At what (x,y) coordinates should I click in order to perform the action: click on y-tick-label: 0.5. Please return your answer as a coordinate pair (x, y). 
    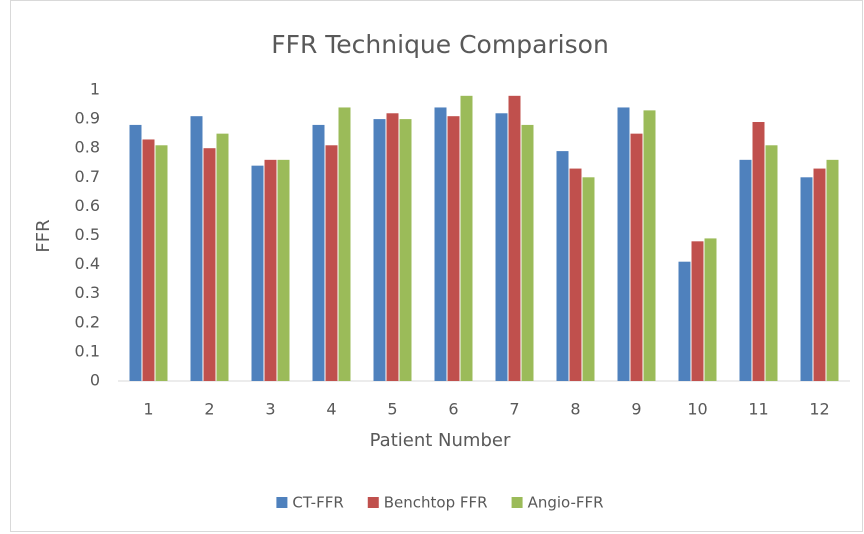
    Looking at the image, I should click on (87, 234).